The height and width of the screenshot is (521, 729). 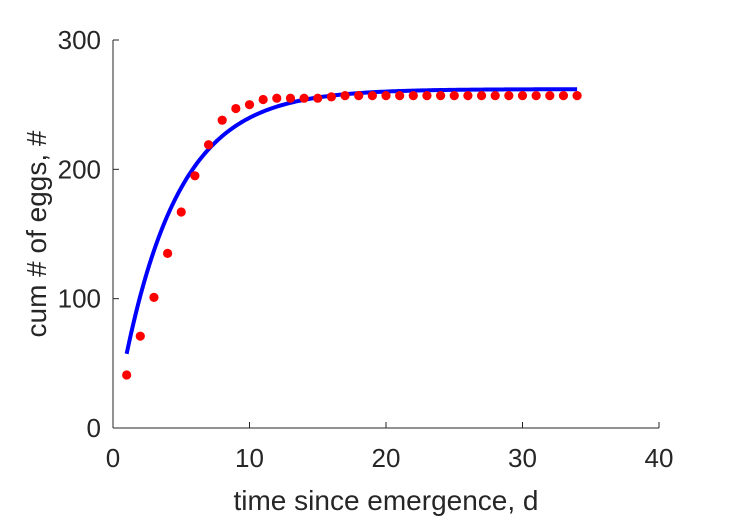 What do you see at coordinates (522, 458) in the screenshot?
I see `x-tick-label: 30` at bounding box center [522, 458].